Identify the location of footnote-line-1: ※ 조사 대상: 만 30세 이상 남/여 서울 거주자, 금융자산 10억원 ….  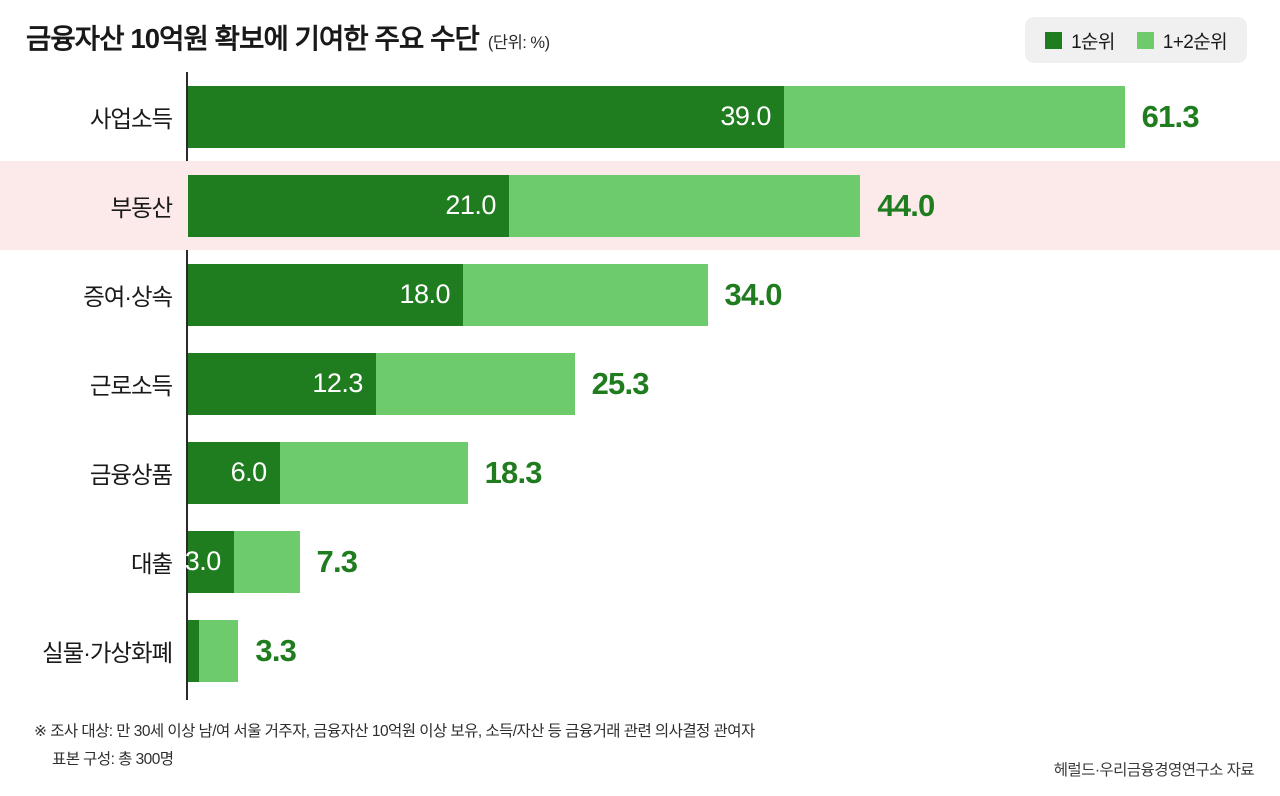
(394, 731).